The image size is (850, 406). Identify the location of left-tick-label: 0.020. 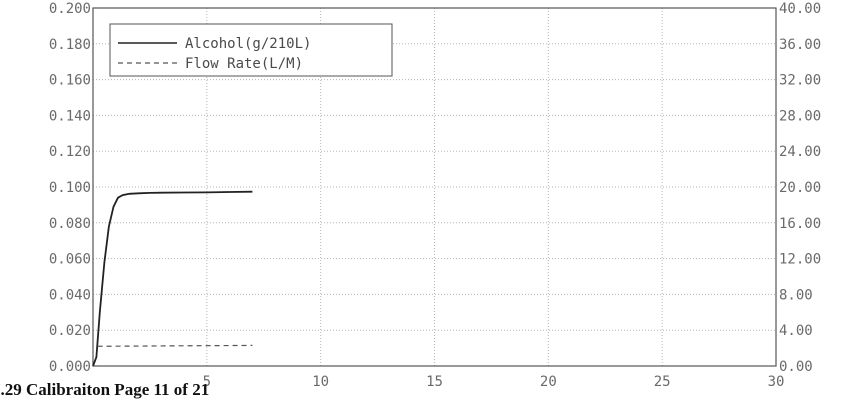
(70, 331).